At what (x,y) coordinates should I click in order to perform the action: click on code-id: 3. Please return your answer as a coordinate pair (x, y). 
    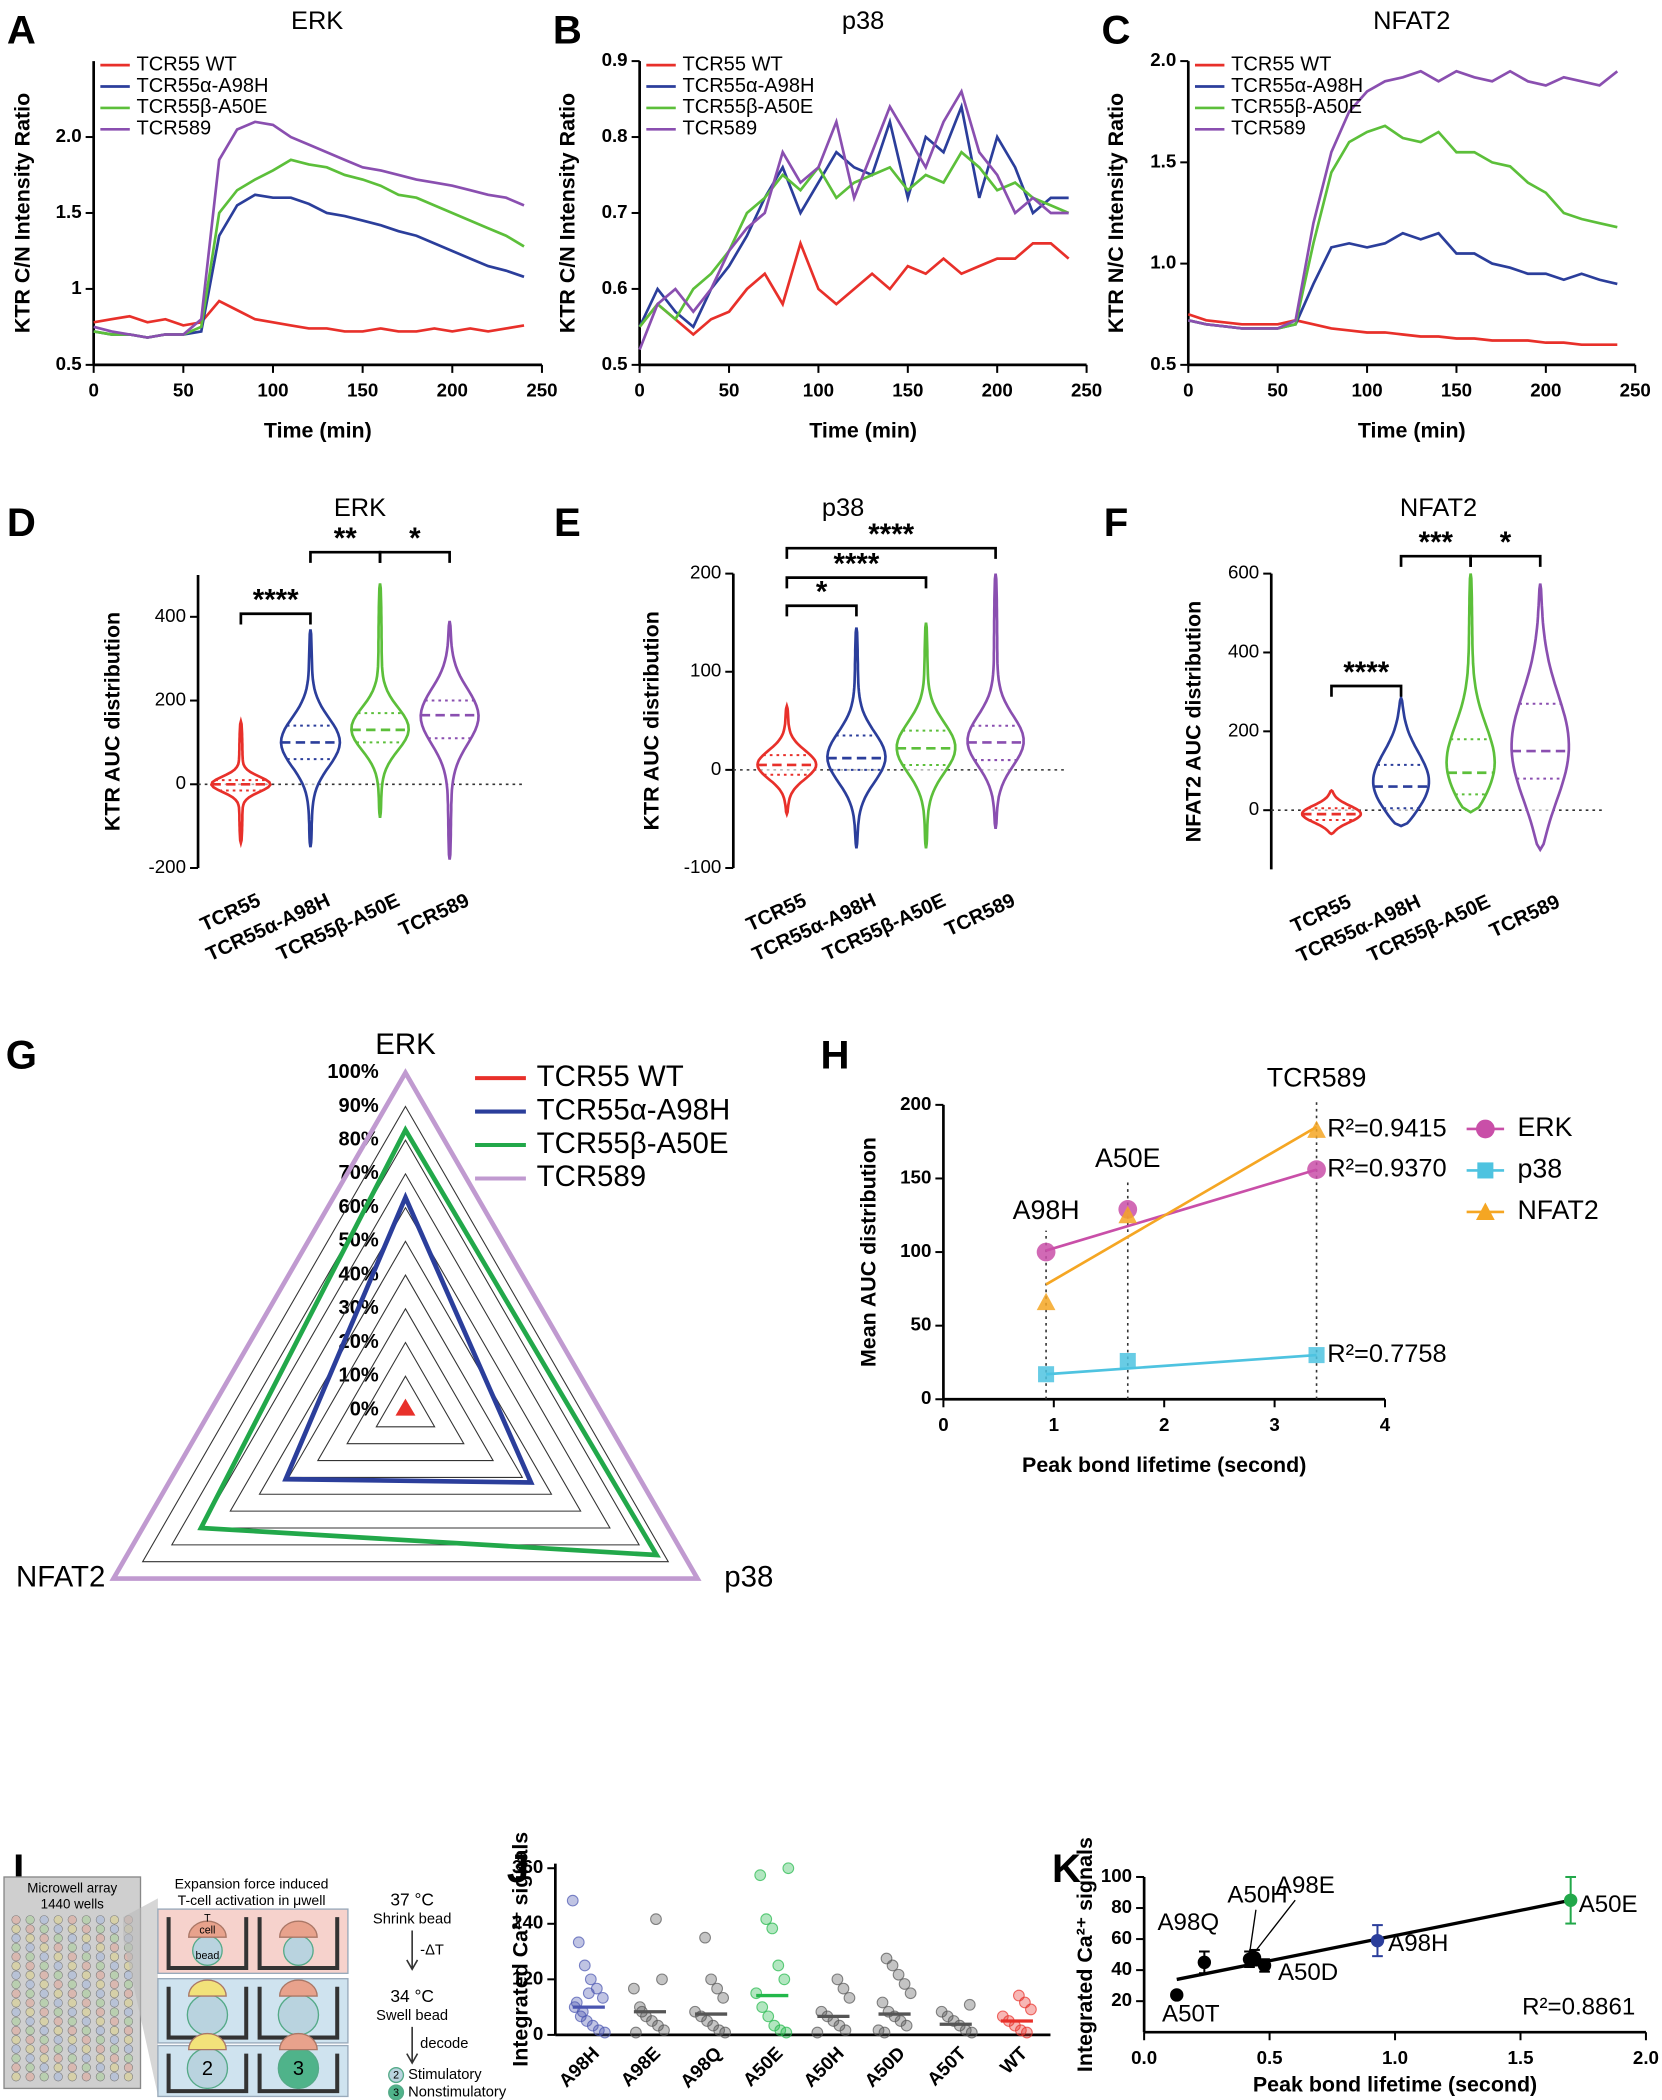
    Looking at the image, I should click on (396, 2093).